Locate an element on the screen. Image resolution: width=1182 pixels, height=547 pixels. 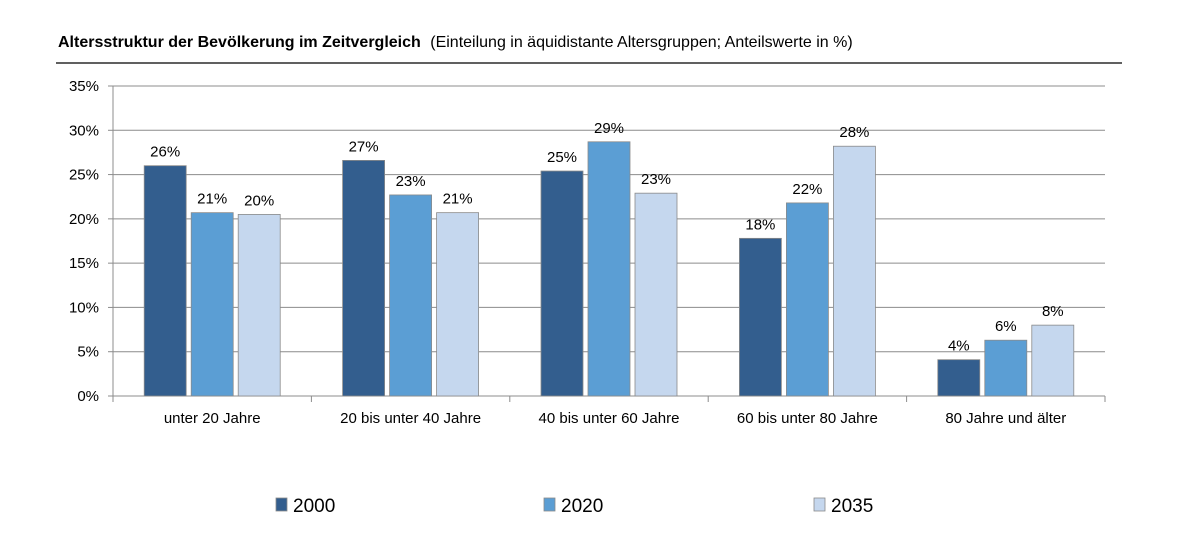
y-tick-label: 30% is located at coordinates (84, 130).